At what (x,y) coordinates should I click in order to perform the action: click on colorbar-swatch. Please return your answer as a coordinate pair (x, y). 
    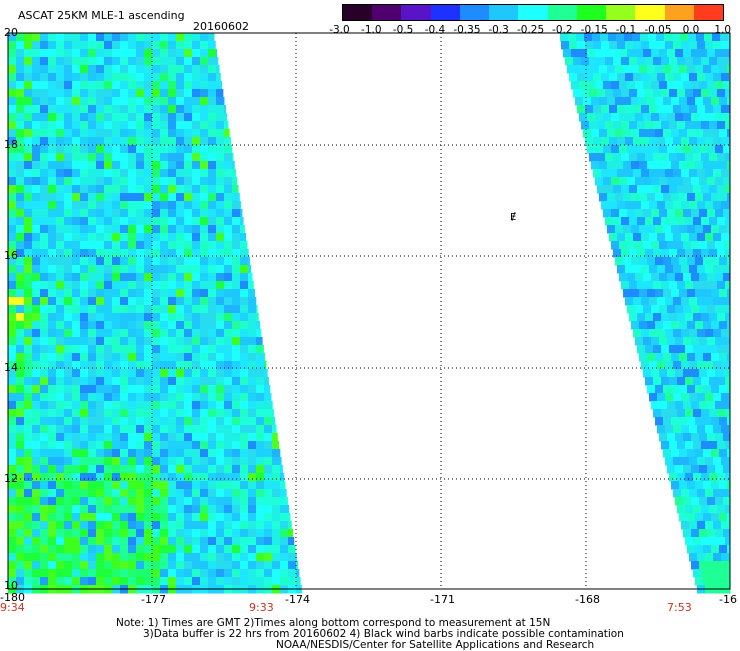
    Looking at the image, I should click on (679, 12).